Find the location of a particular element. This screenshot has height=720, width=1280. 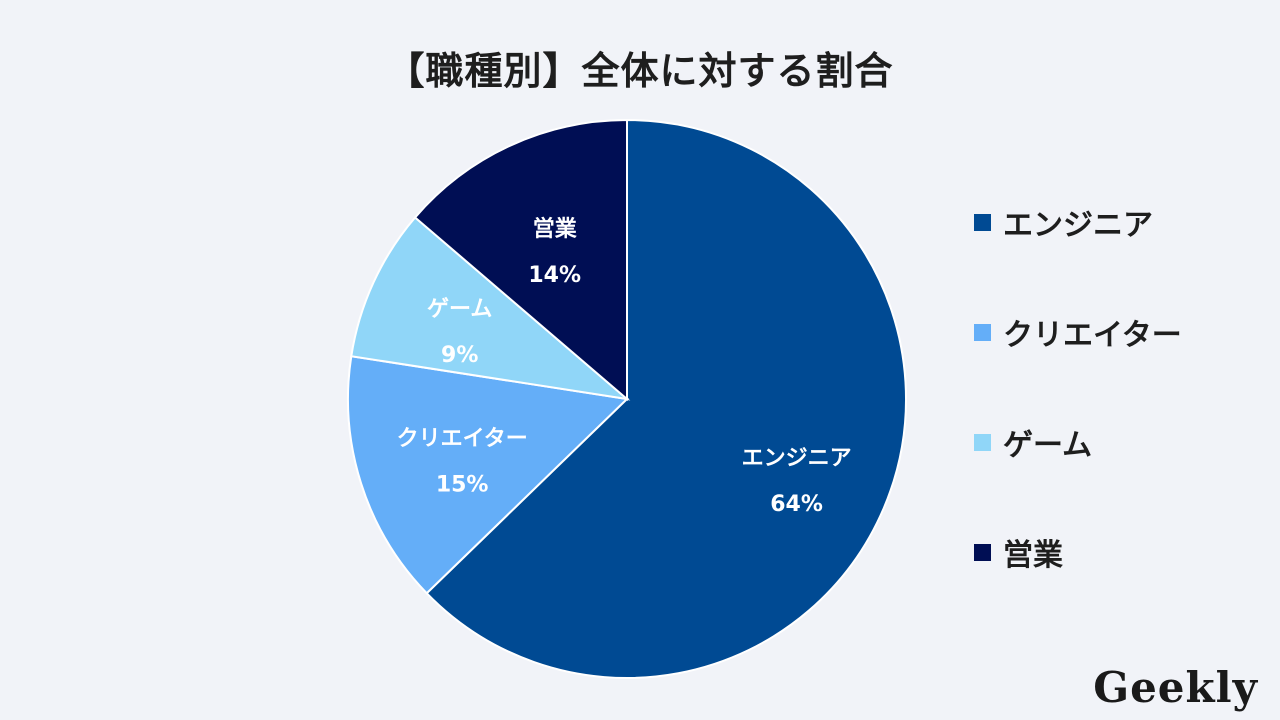

slice-value-label: 14% is located at coordinates (554, 275).